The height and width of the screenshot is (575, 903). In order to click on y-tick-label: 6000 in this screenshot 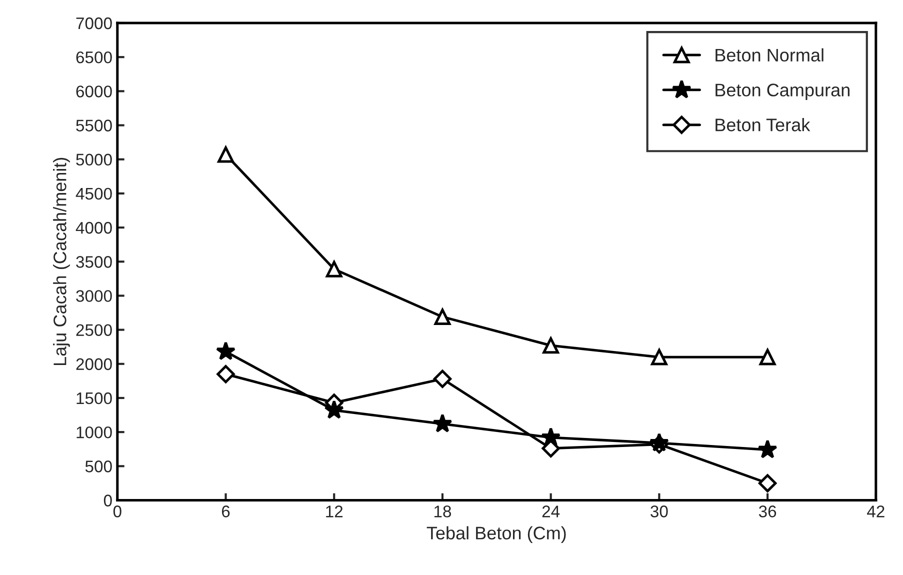, I will do `click(94, 92)`.